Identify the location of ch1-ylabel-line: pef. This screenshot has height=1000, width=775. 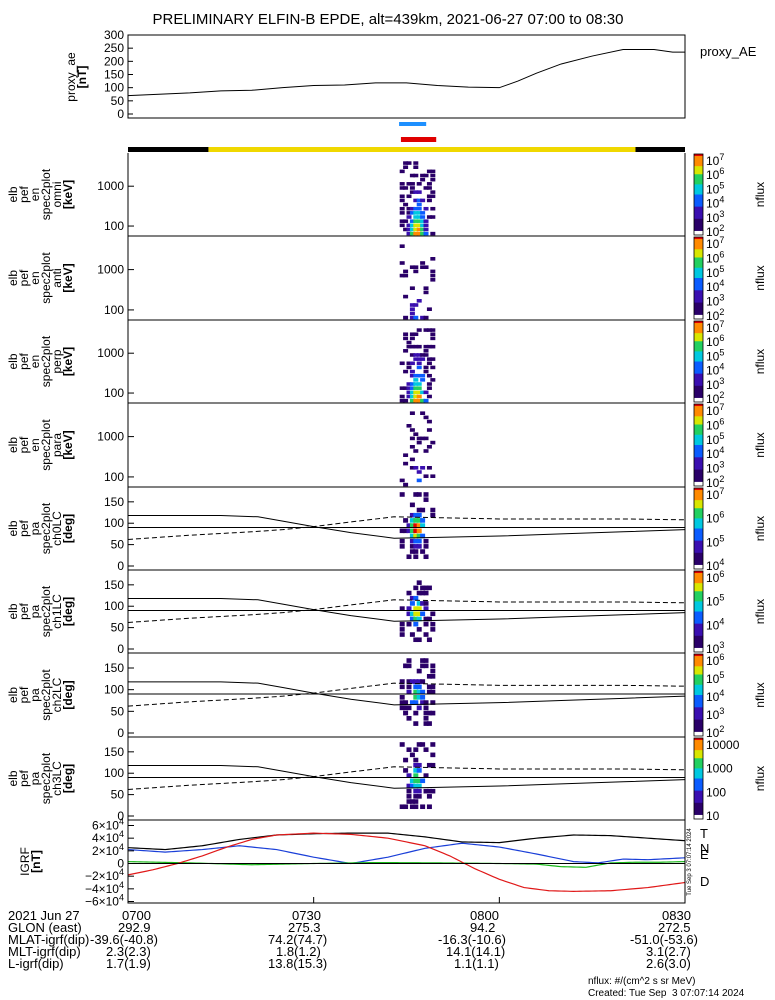
(24, 610).